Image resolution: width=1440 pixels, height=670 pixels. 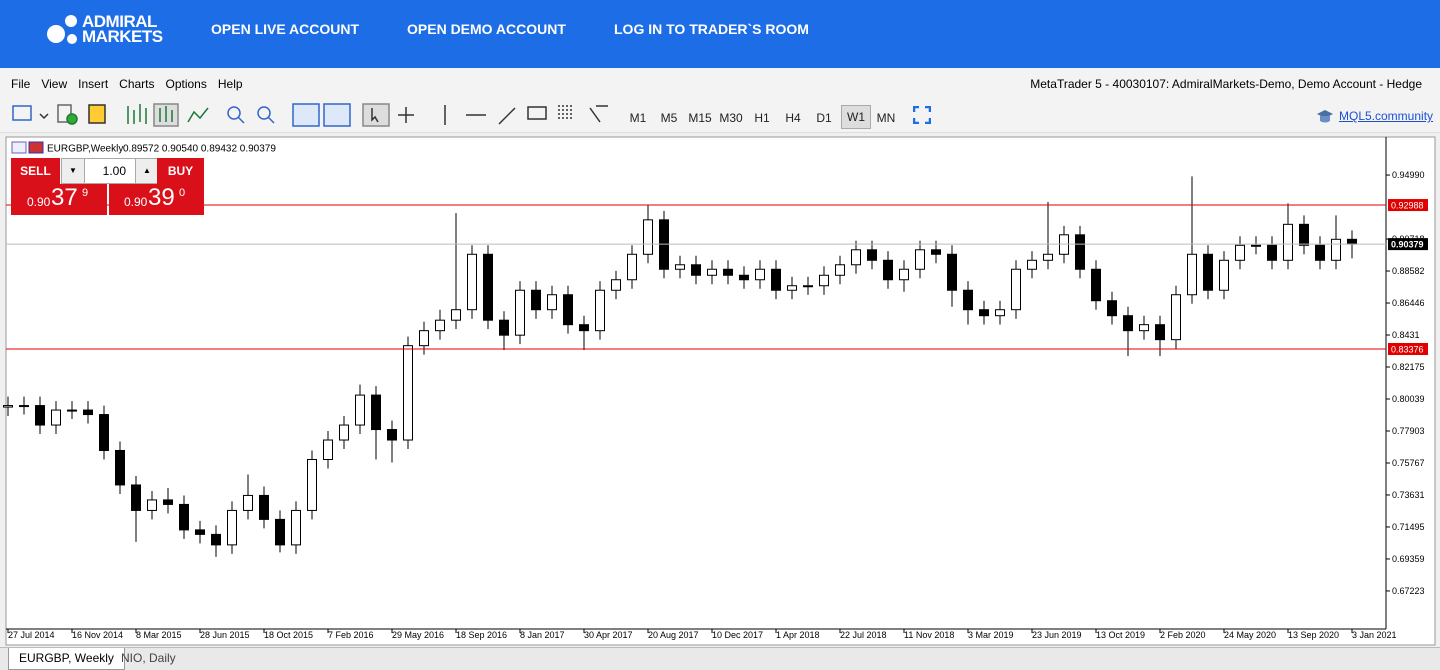 What do you see at coordinates (285, 29) in the screenshot?
I see `nav-link: OPEN LIVE ACCOUNT` at bounding box center [285, 29].